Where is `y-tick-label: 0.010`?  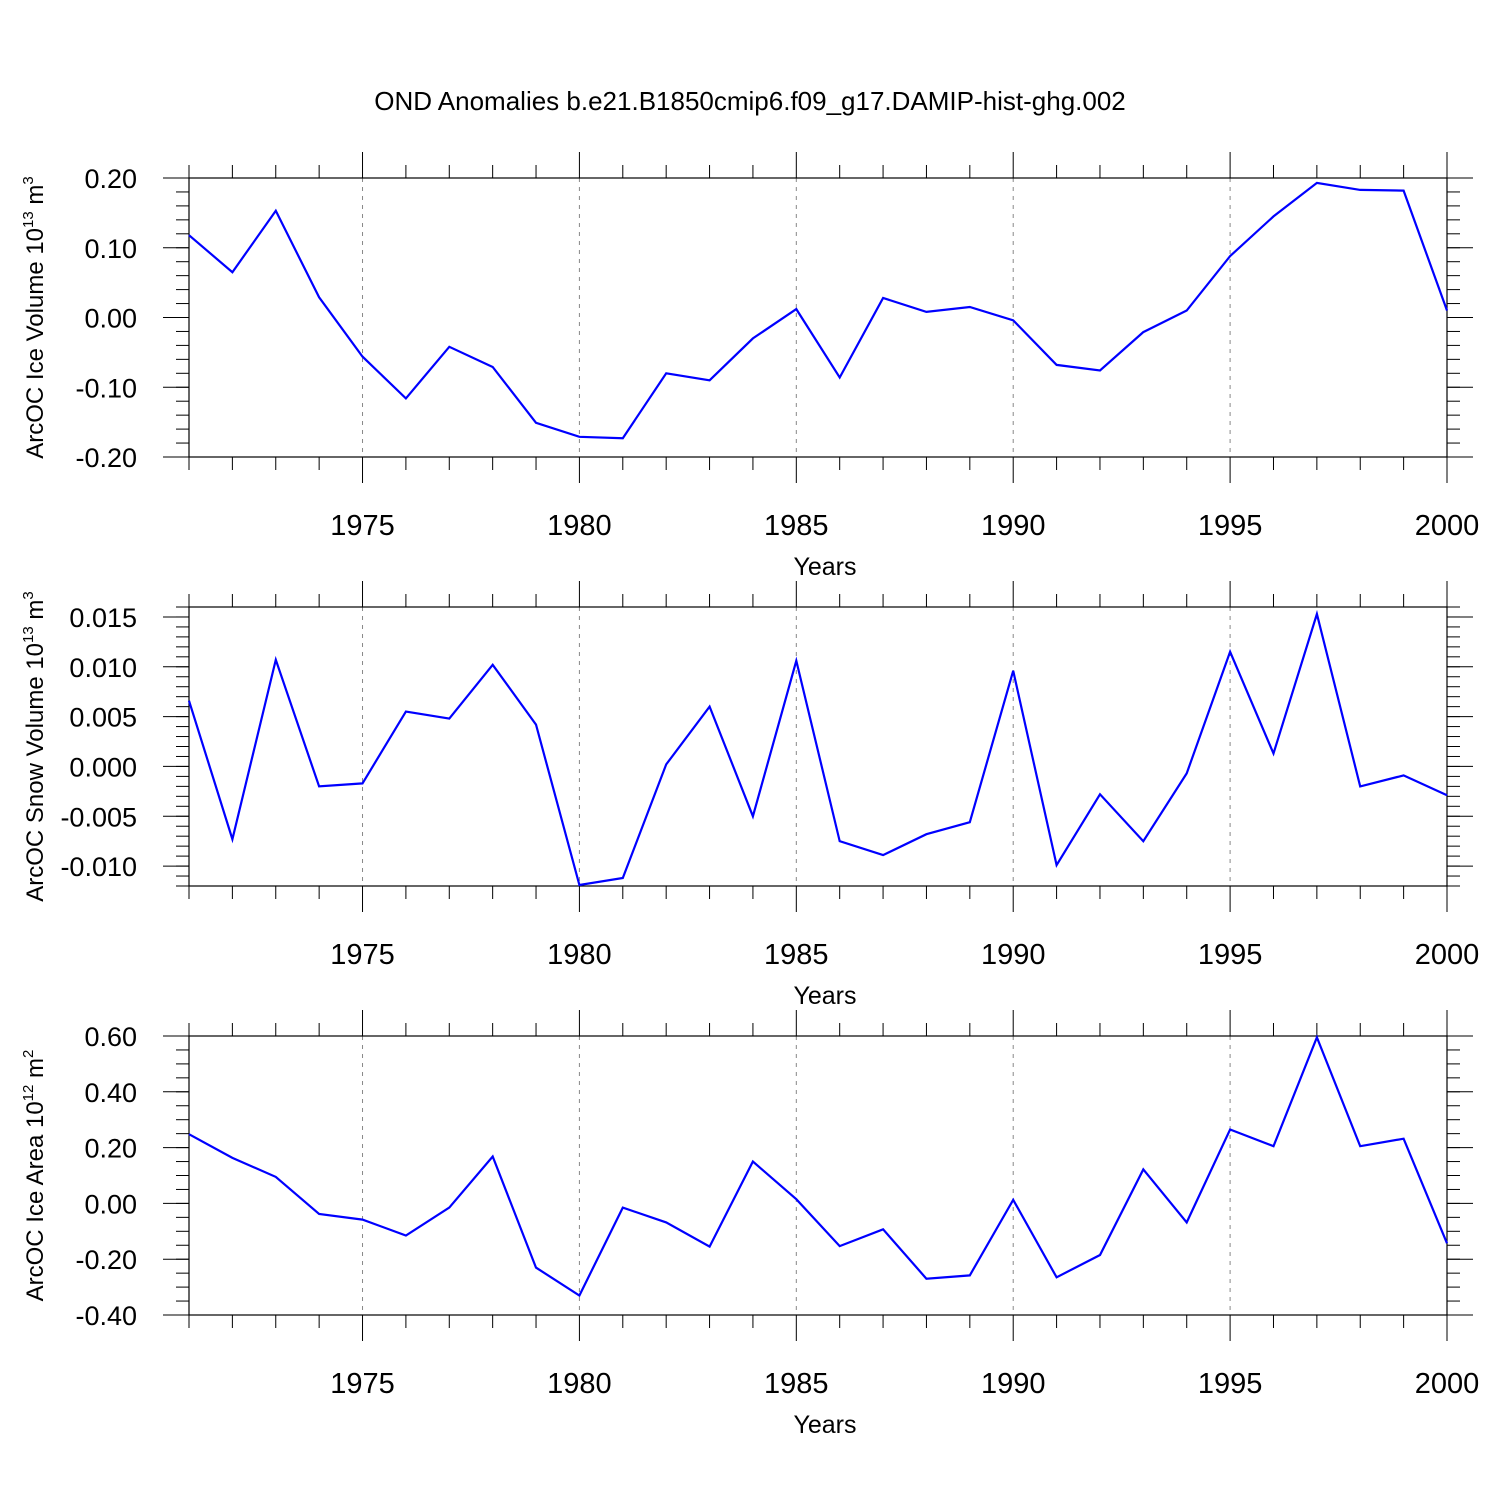 y-tick-label: 0.010 is located at coordinates (103, 668).